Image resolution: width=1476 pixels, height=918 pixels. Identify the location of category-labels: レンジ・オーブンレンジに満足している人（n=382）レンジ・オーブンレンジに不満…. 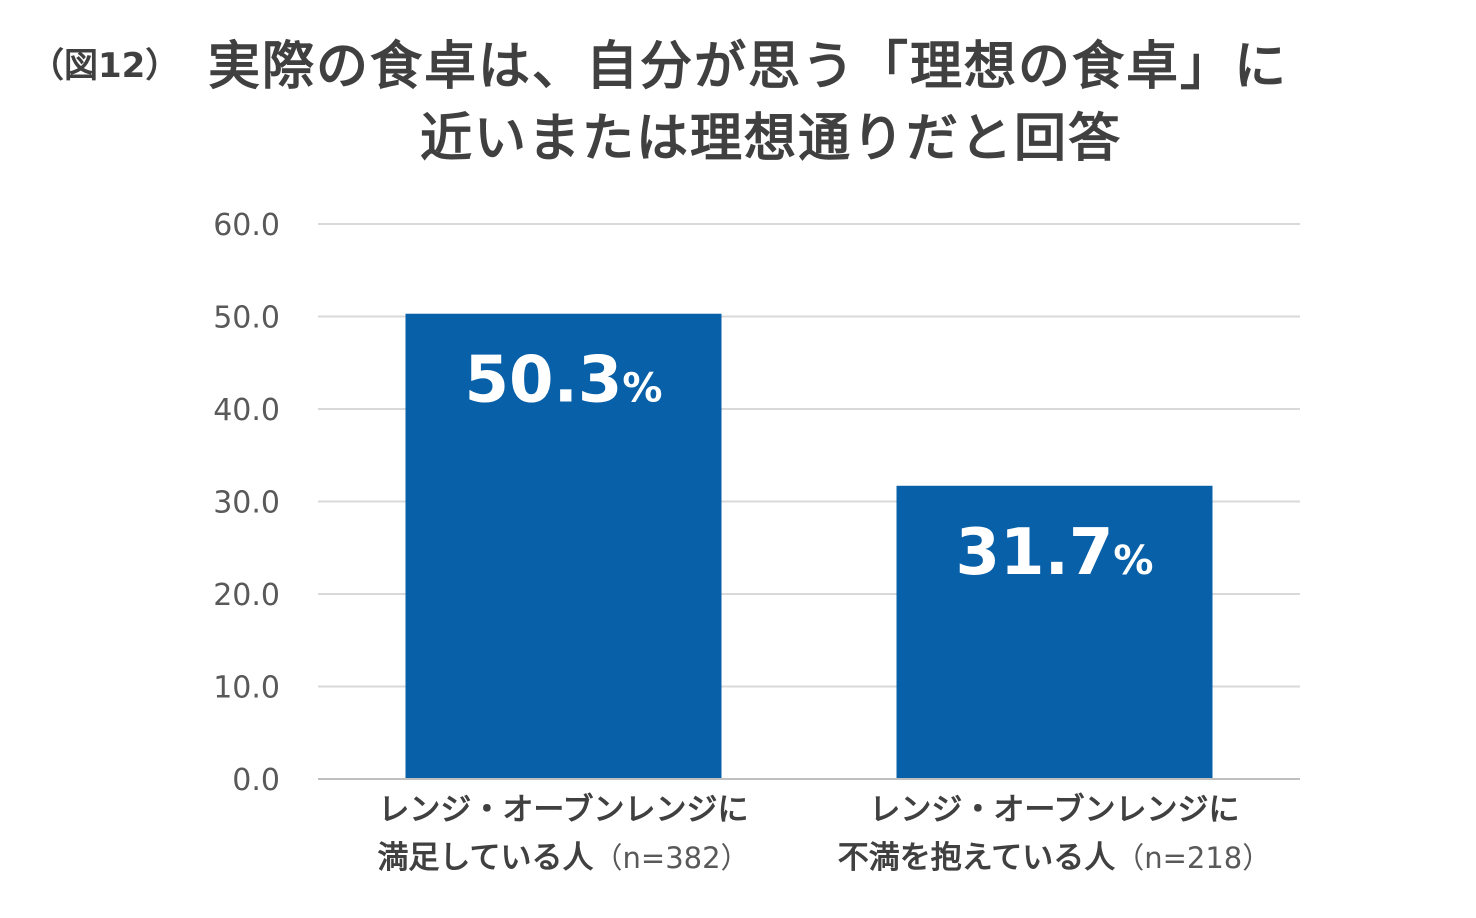
(824, 834).